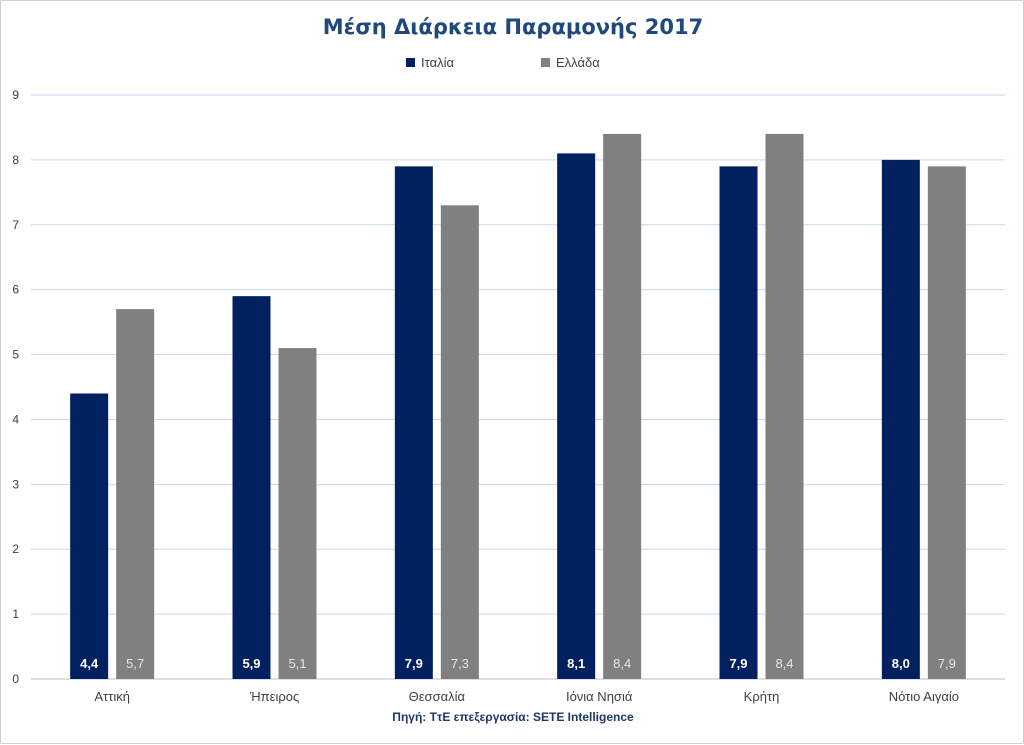 The image size is (1024, 745). I want to click on legend-label-greece: Ελλάδα, so click(578, 62).